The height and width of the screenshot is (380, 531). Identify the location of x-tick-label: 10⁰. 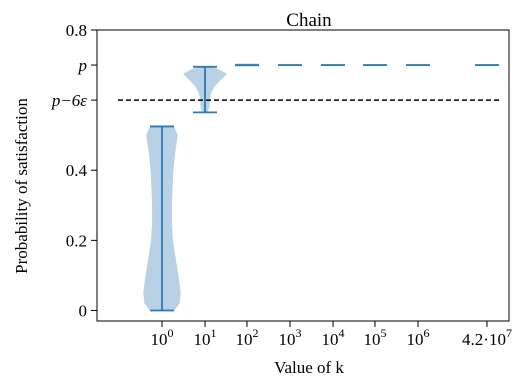
(162, 337).